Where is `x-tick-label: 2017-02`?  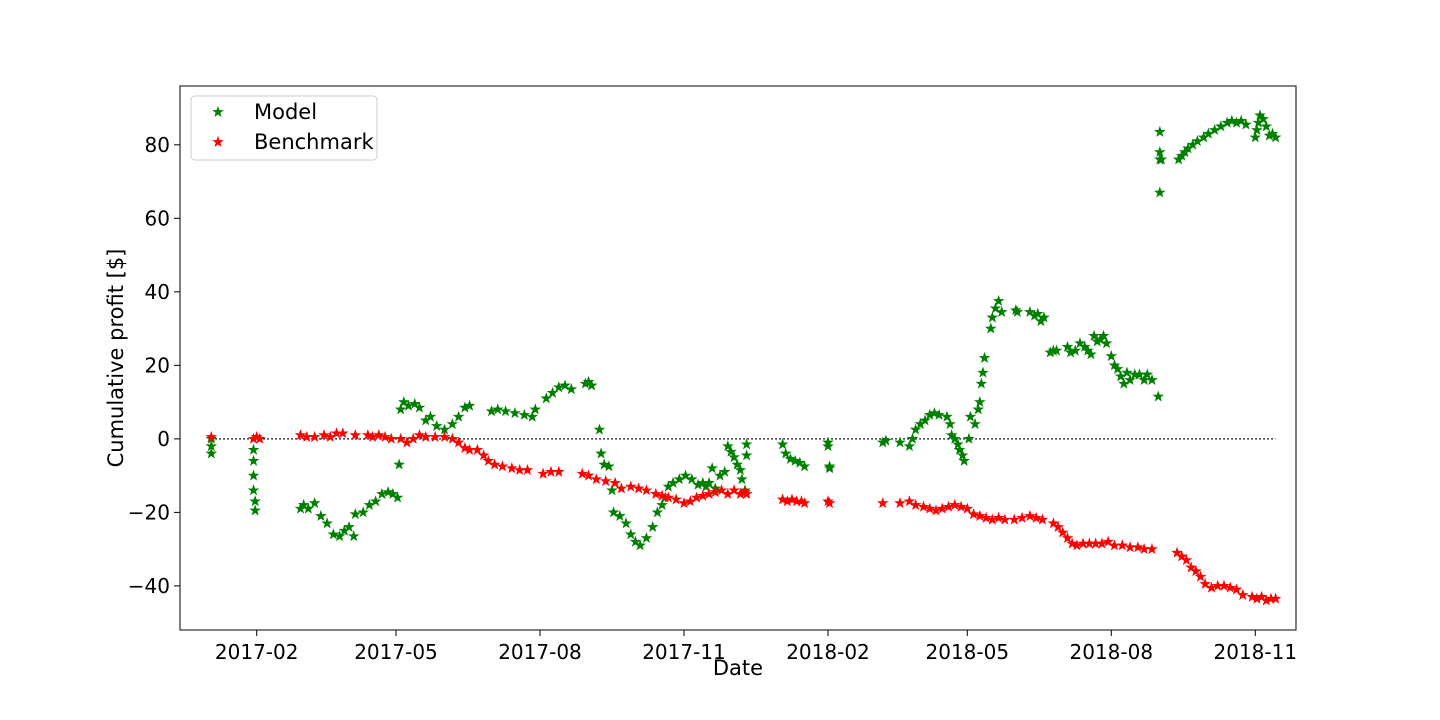 x-tick-label: 2017-02 is located at coordinates (257, 652).